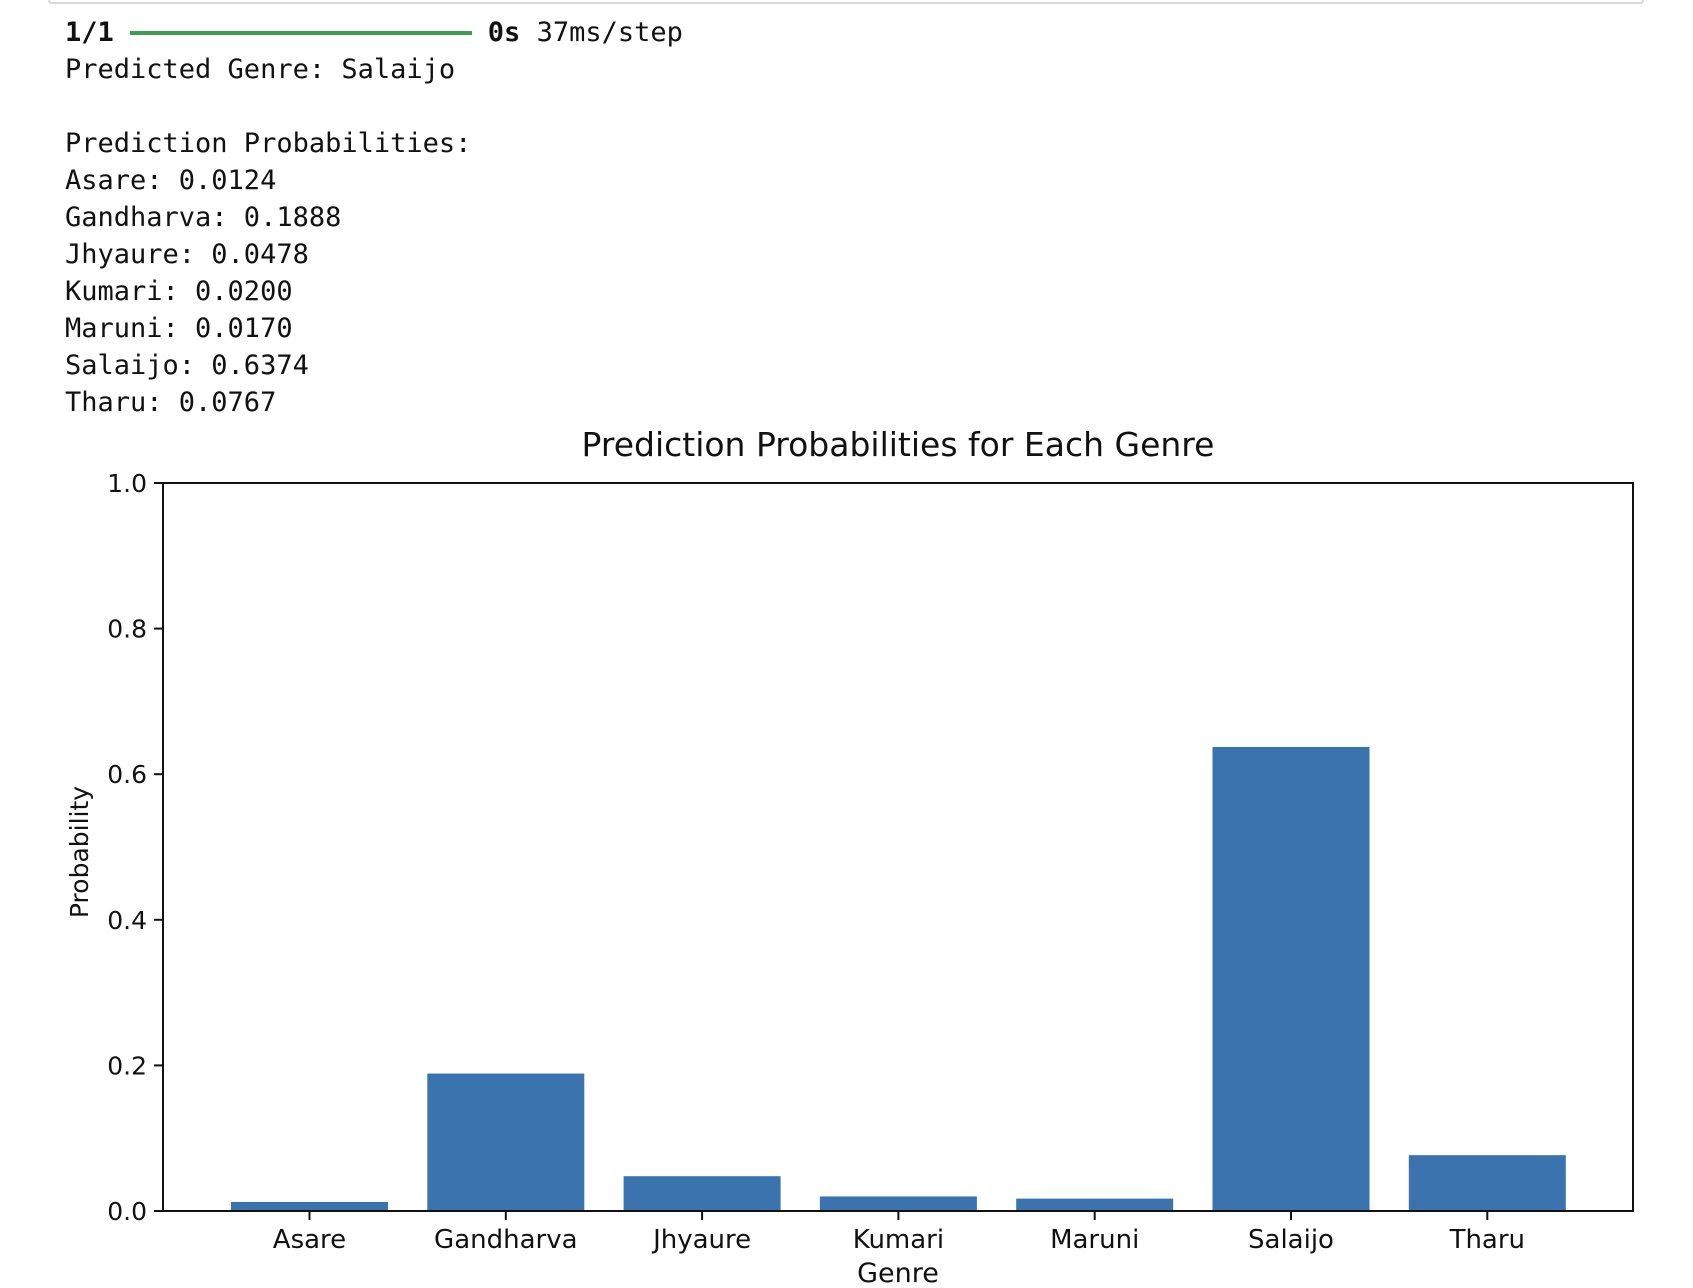 This screenshot has width=1693, height=1288. I want to click on progress-bar-fill, so click(300, 32).